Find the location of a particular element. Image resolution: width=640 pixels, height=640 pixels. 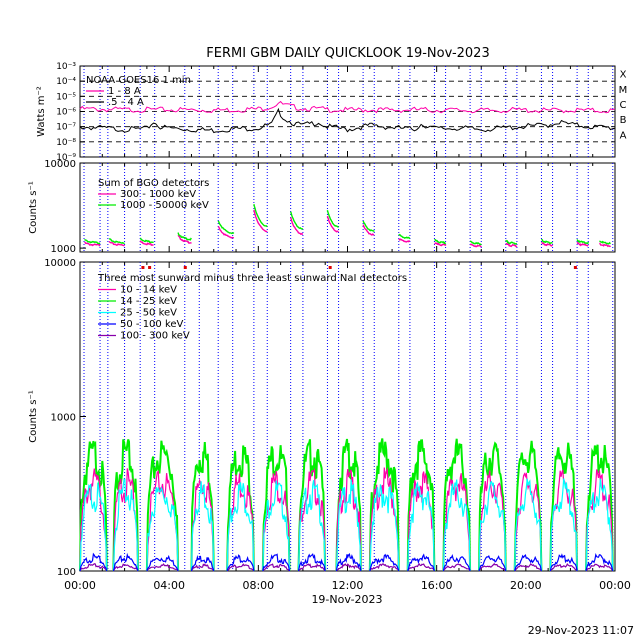

flare-class-label: X is located at coordinates (623, 75).